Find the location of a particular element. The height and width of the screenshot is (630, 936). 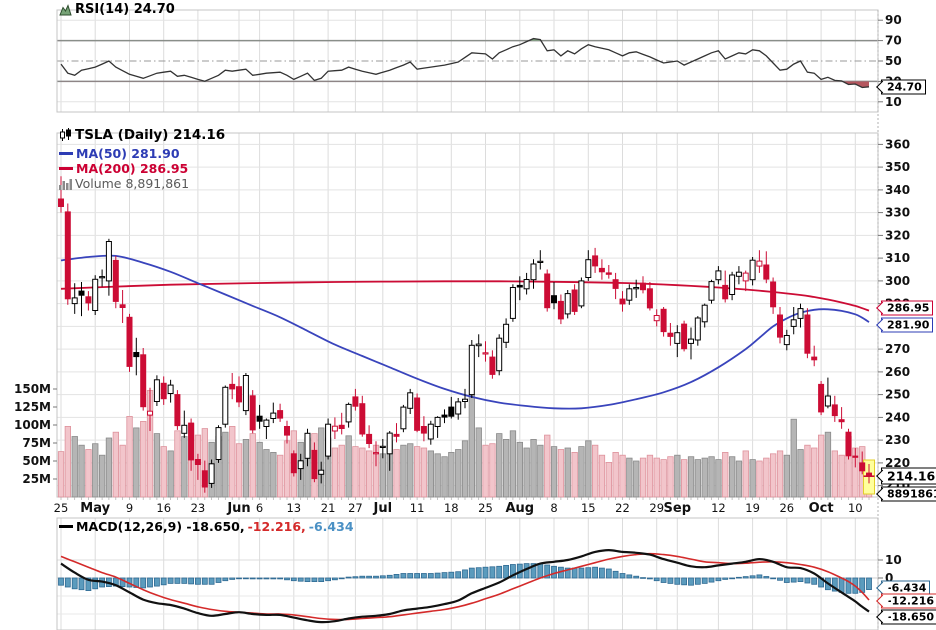

rsi-legend-label: RSI(14) 24.70 is located at coordinates (125, 9).